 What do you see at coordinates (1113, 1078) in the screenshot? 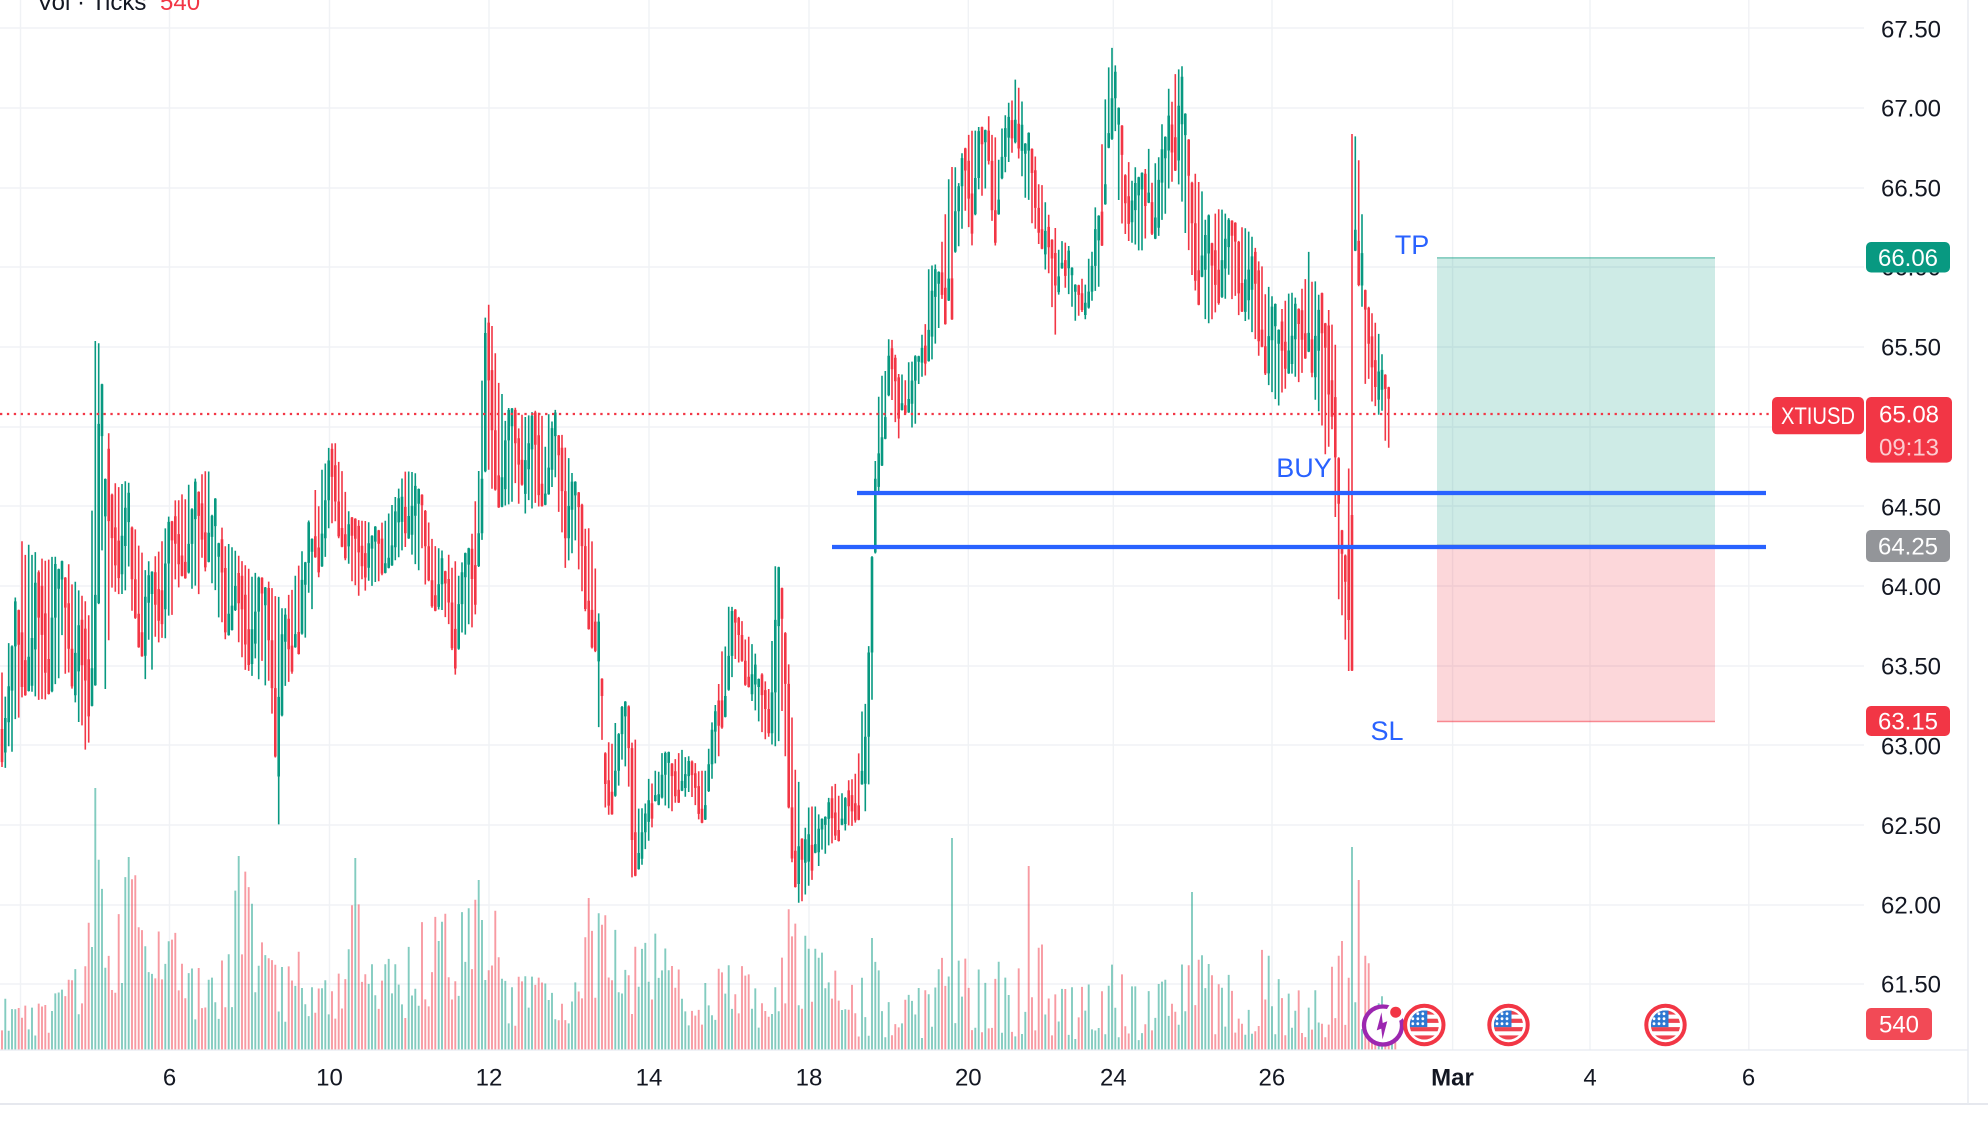
I see `svg-text: 24` at bounding box center [1113, 1078].